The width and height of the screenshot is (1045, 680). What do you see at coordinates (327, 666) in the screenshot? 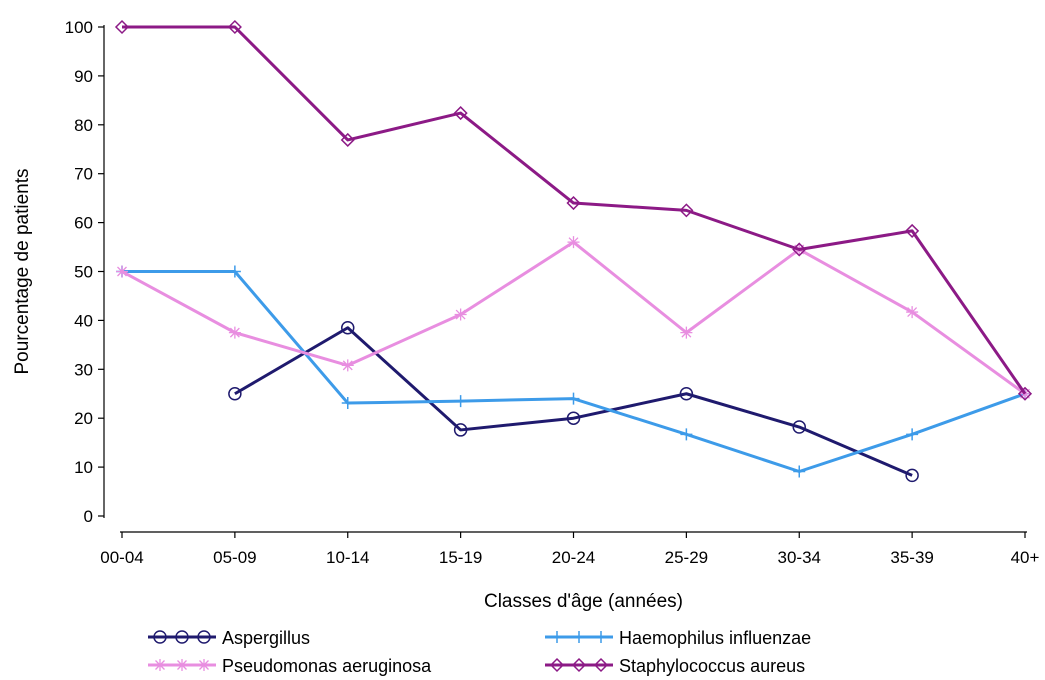
I see `legend-label: Pseudomonas aeruginosa` at bounding box center [327, 666].